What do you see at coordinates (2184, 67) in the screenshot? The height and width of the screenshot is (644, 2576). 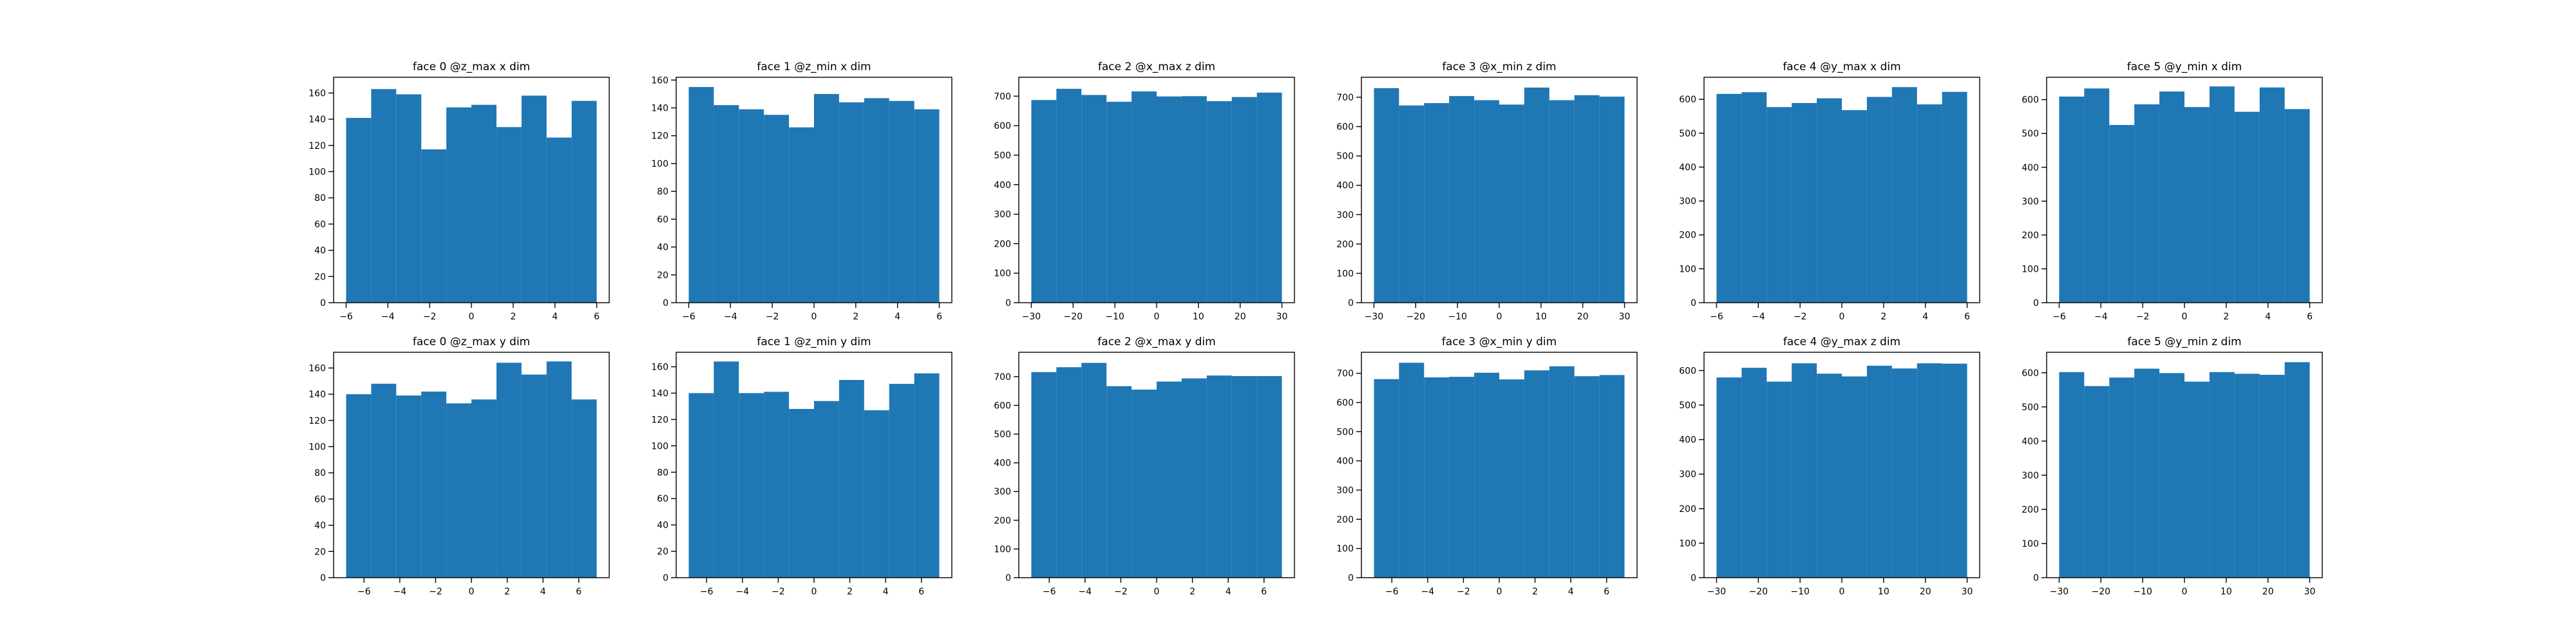 I see `subplot-title: face 5 @y_min x dim` at bounding box center [2184, 67].